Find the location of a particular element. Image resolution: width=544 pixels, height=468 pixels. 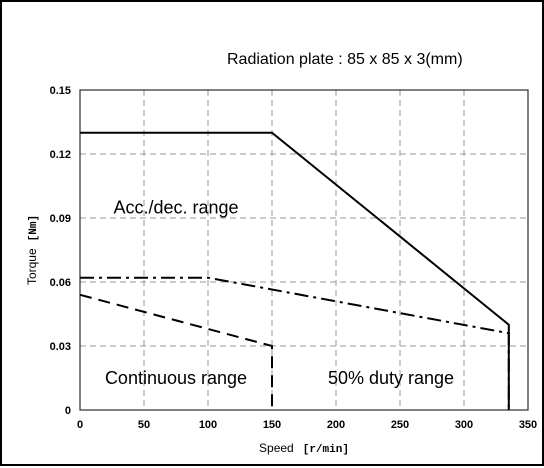

x-tick-label: 350 is located at coordinates (528, 425).